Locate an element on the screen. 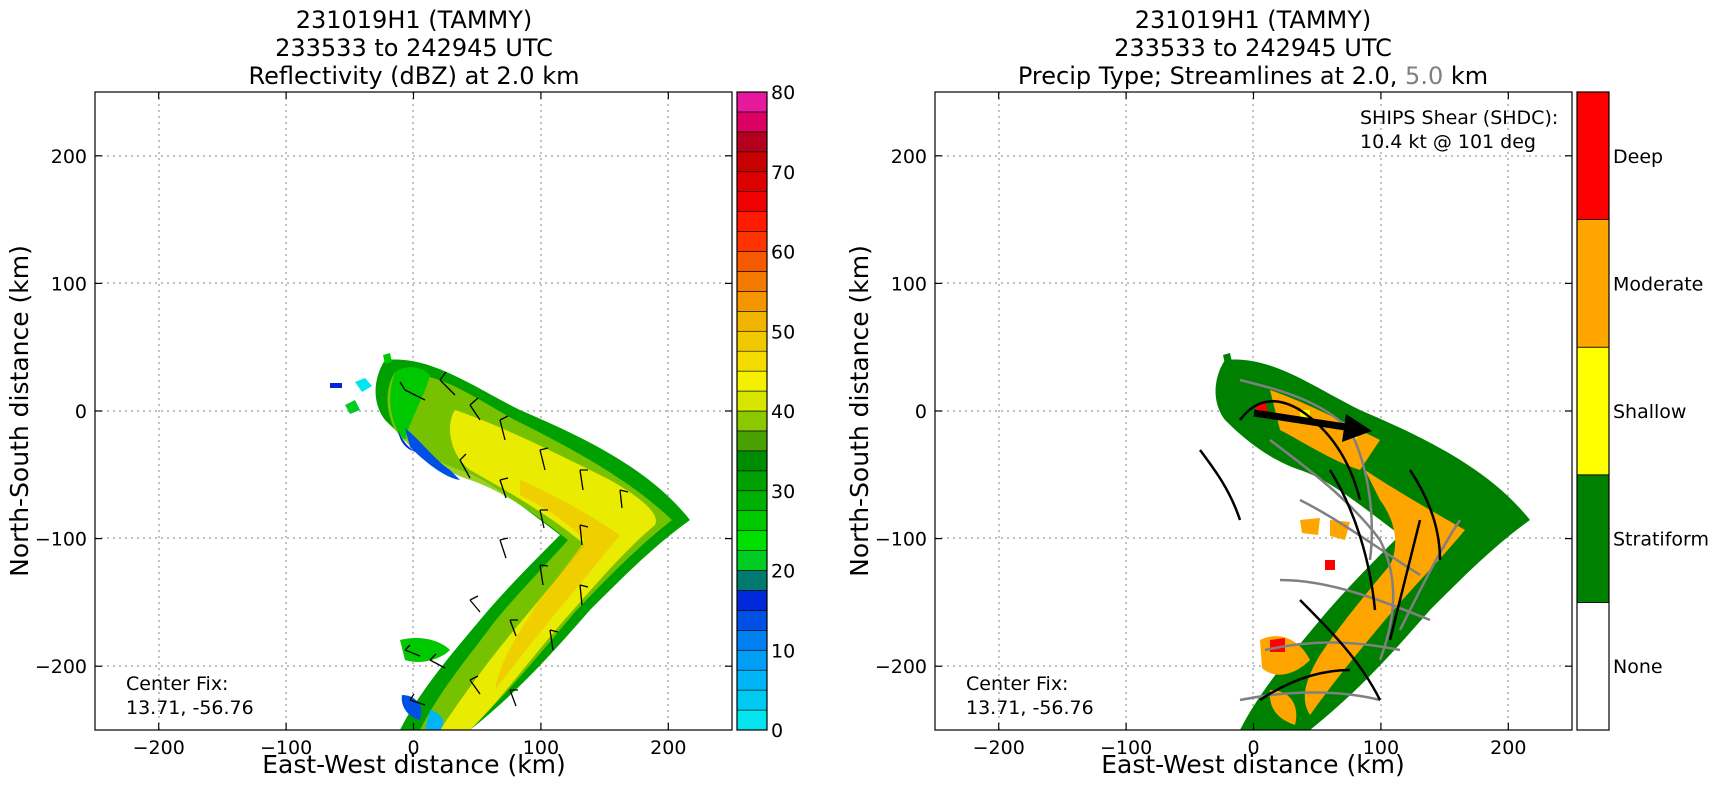 Image resolution: width=1717 pixels, height=787 pixels. left-title-line-3: Reflectivity (dBZ) at 2.0 km is located at coordinates (414, 76).